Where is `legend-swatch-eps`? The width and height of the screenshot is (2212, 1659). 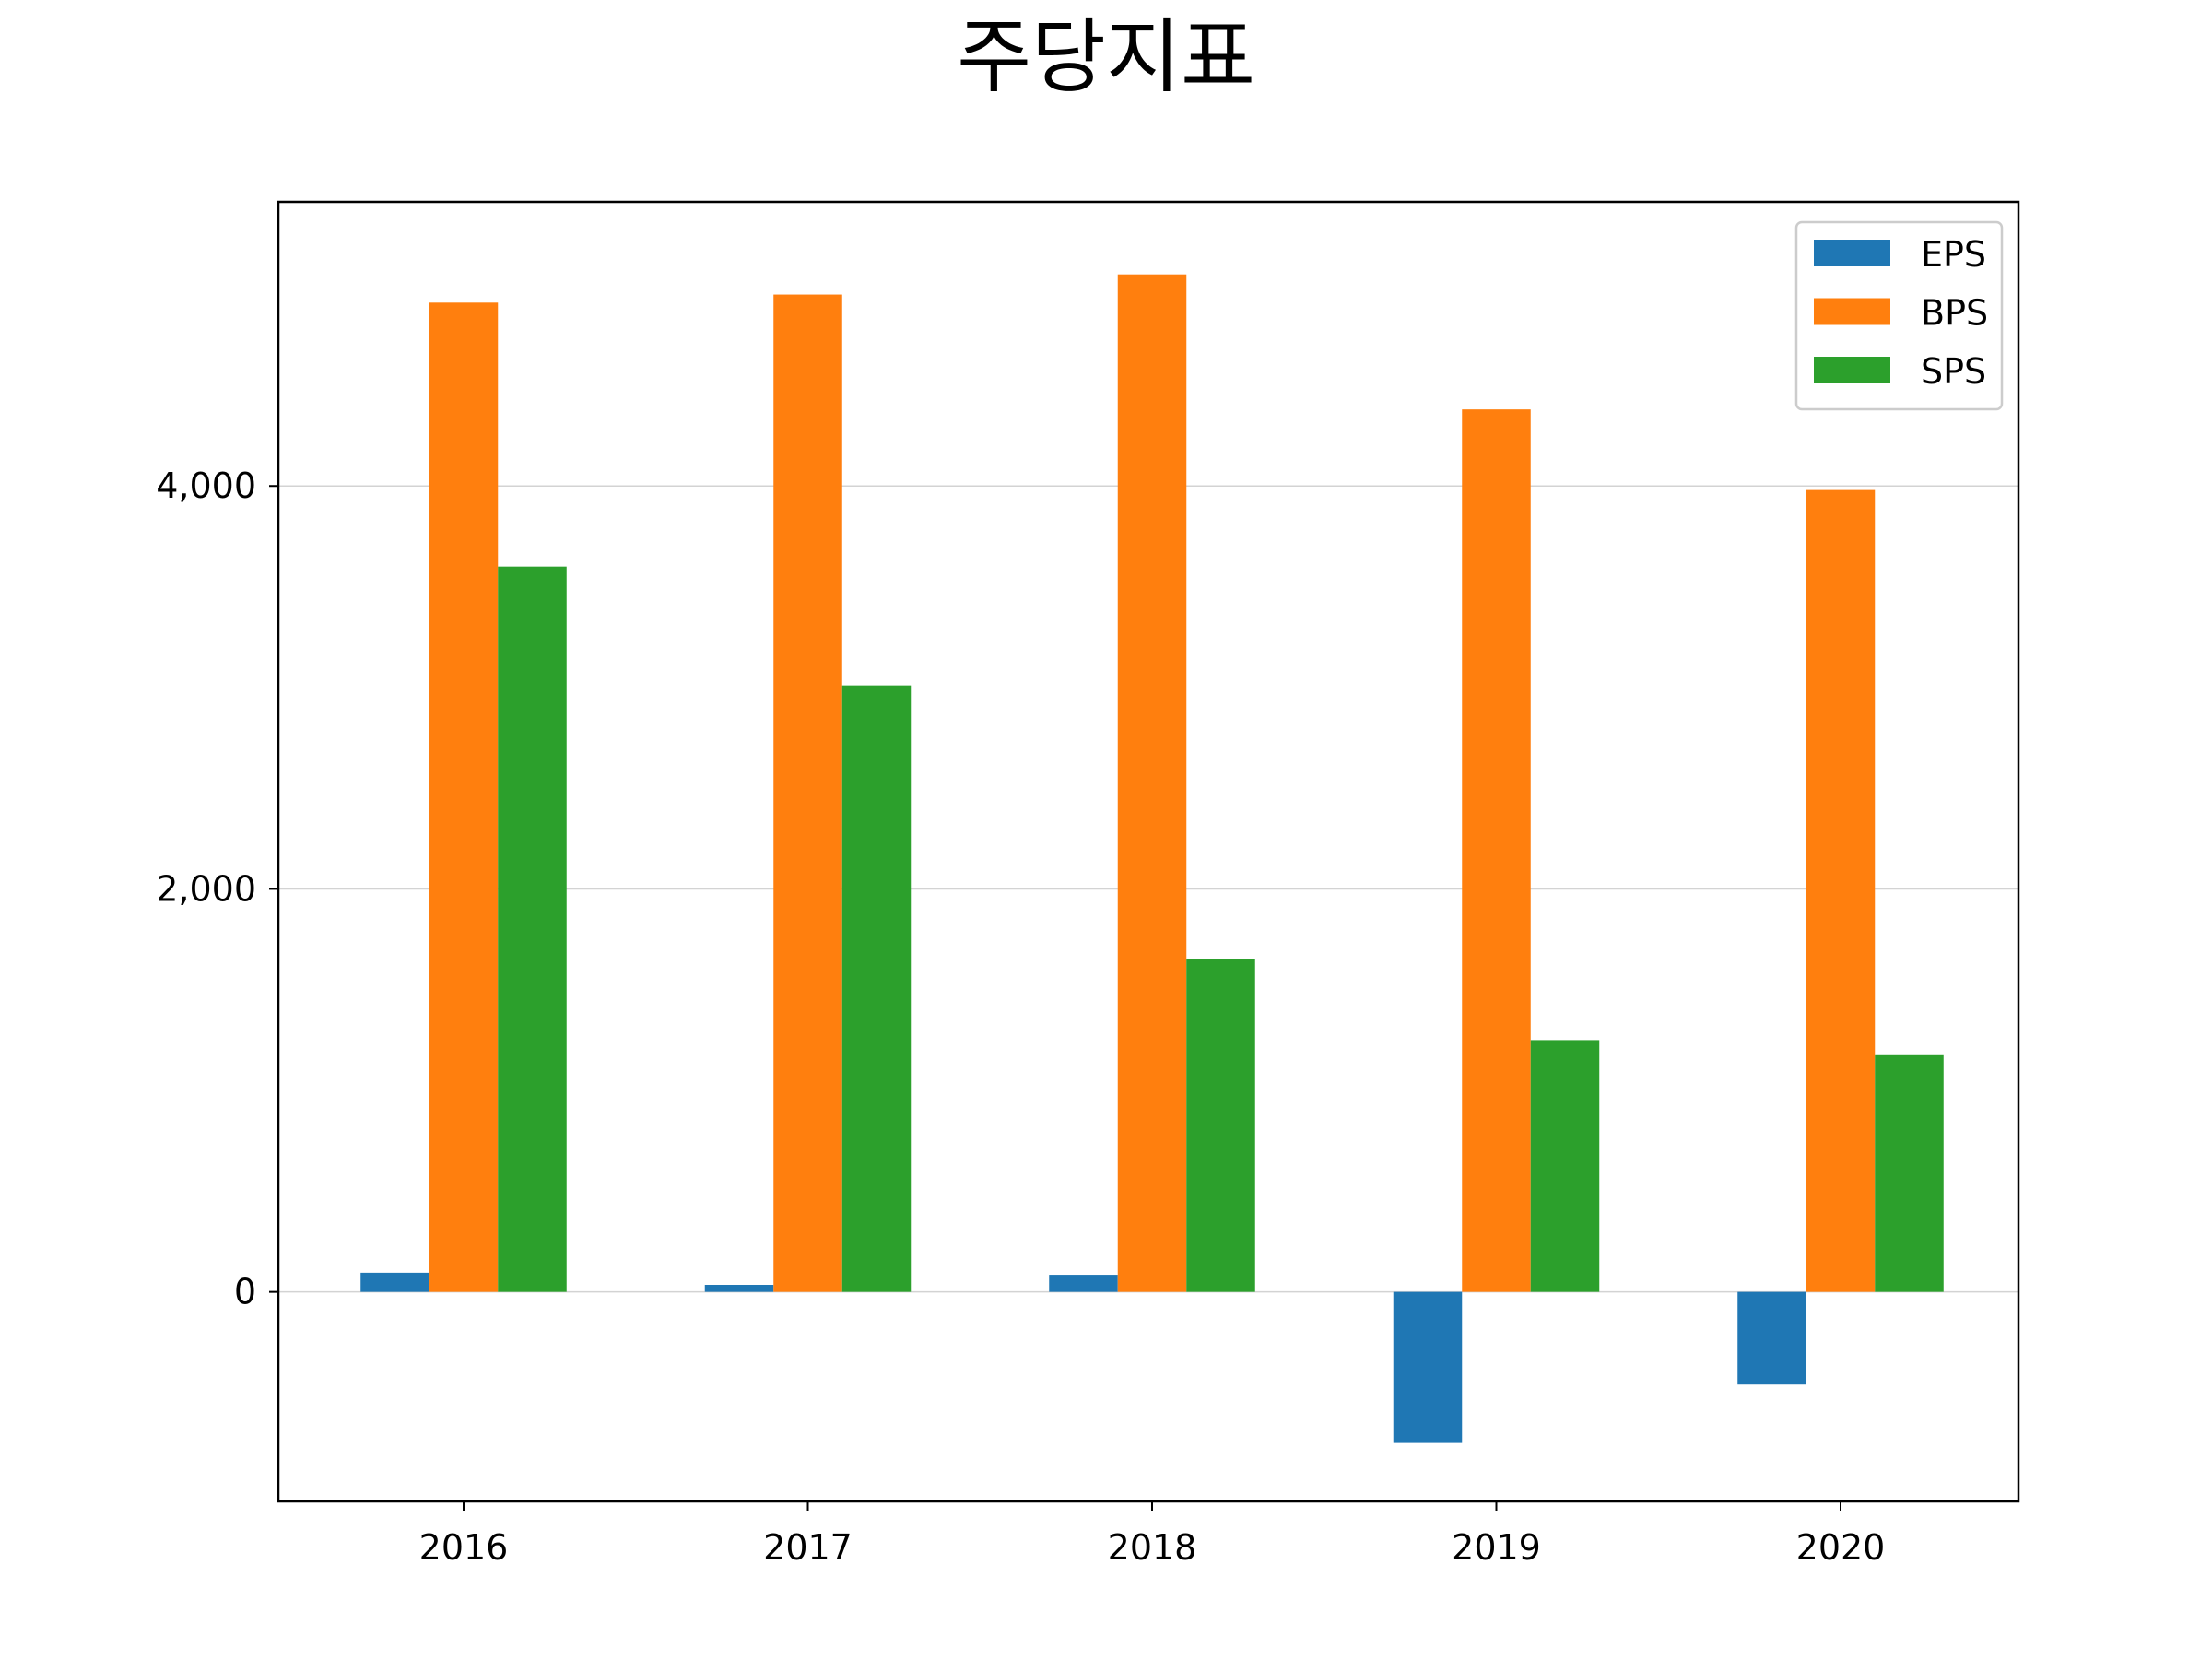 legend-swatch-eps is located at coordinates (1852, 253).